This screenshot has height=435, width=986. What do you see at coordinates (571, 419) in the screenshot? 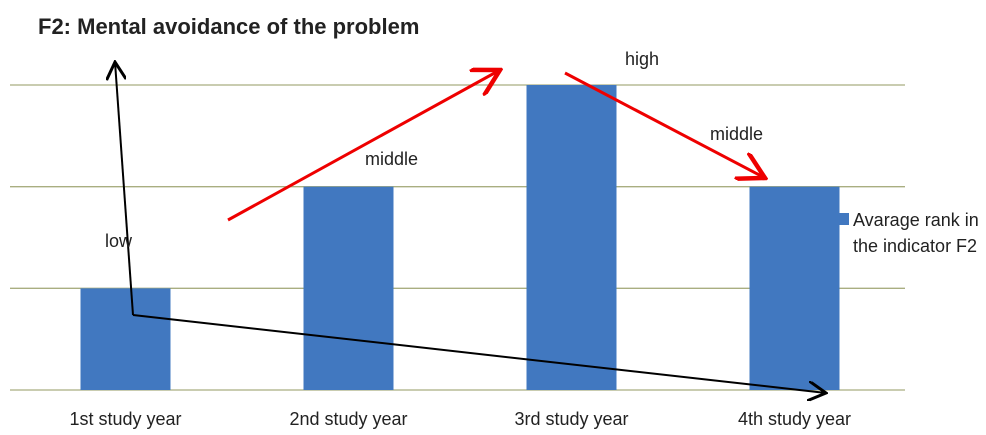
I see `x-tick-label: 3rd study year` at bounding box center [571, 419].